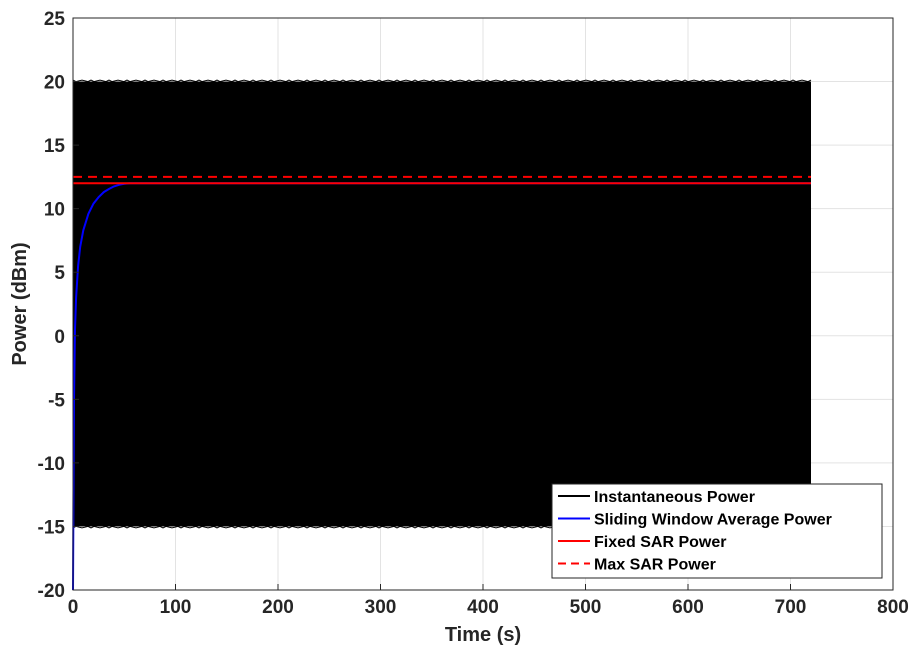  Describe the element at coordinates (59, 273) in the screenshot. I see `y-tick-label: 5` at that location.